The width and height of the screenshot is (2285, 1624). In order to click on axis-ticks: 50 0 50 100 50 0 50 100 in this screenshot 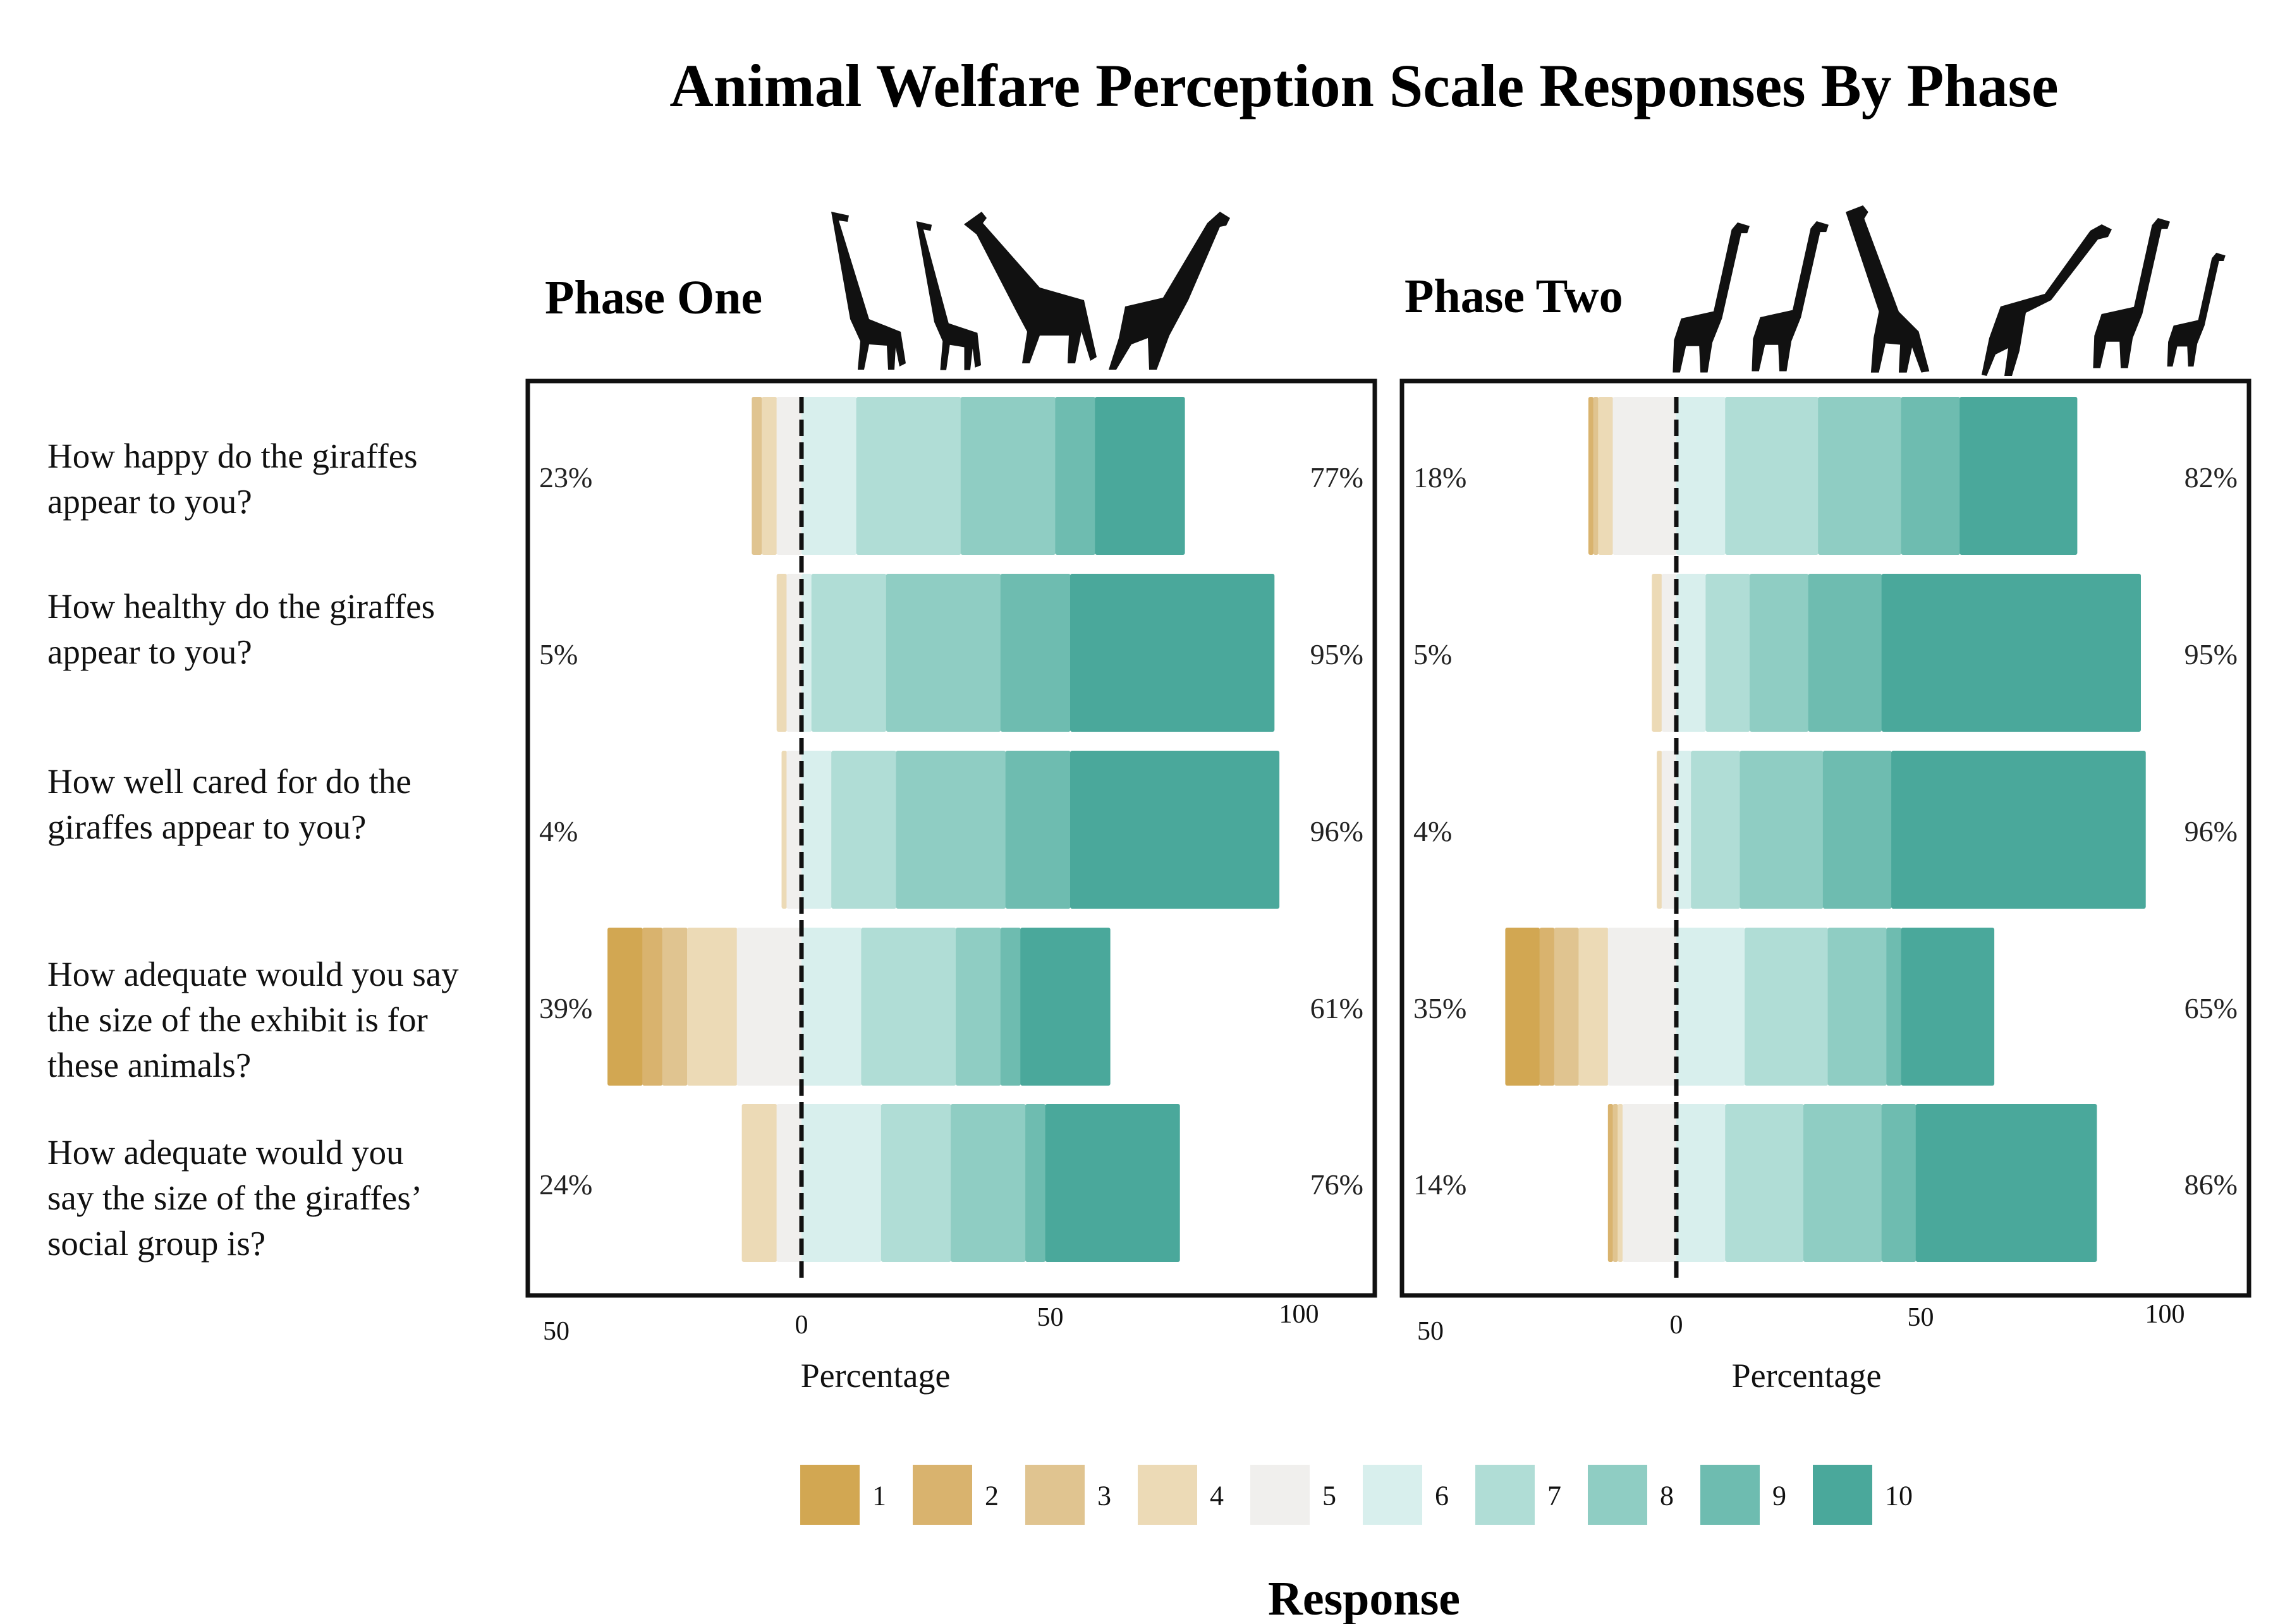, I will do `click(1364, 1323)`.